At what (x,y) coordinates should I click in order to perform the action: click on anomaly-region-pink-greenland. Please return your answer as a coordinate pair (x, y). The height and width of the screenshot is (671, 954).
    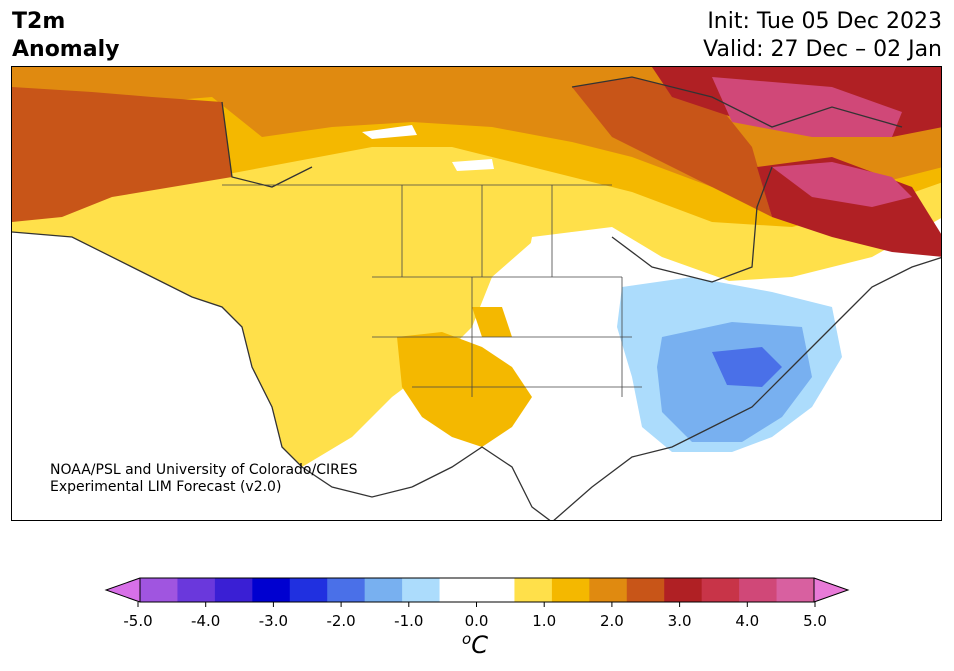
    Looking at the image, I should click on (807, 107).